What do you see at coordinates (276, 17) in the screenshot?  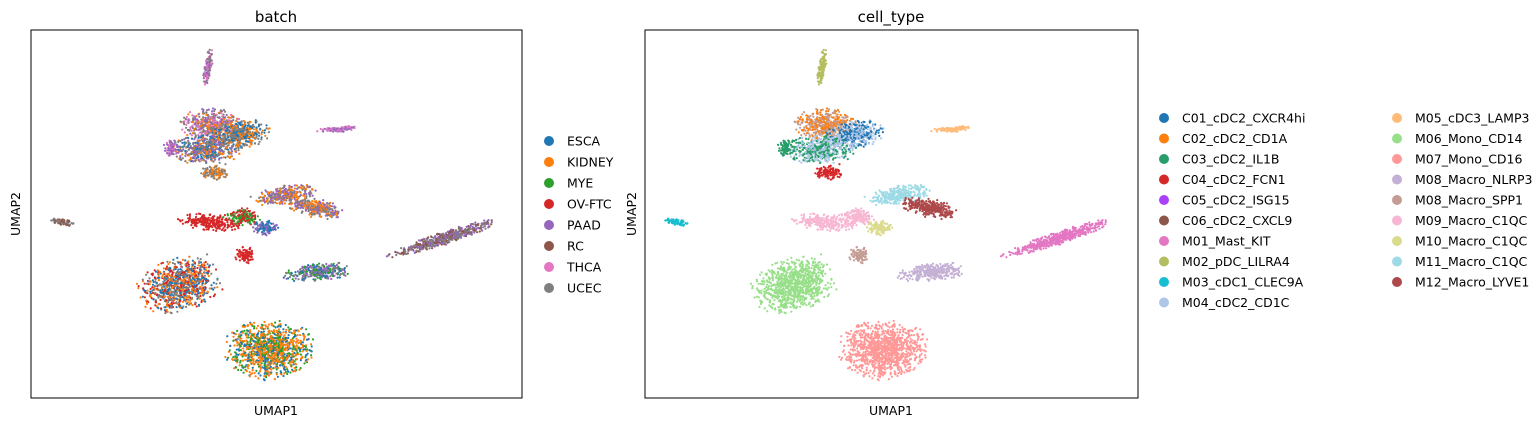 I see `batch-title: batch` at bounding box center [276, 17].